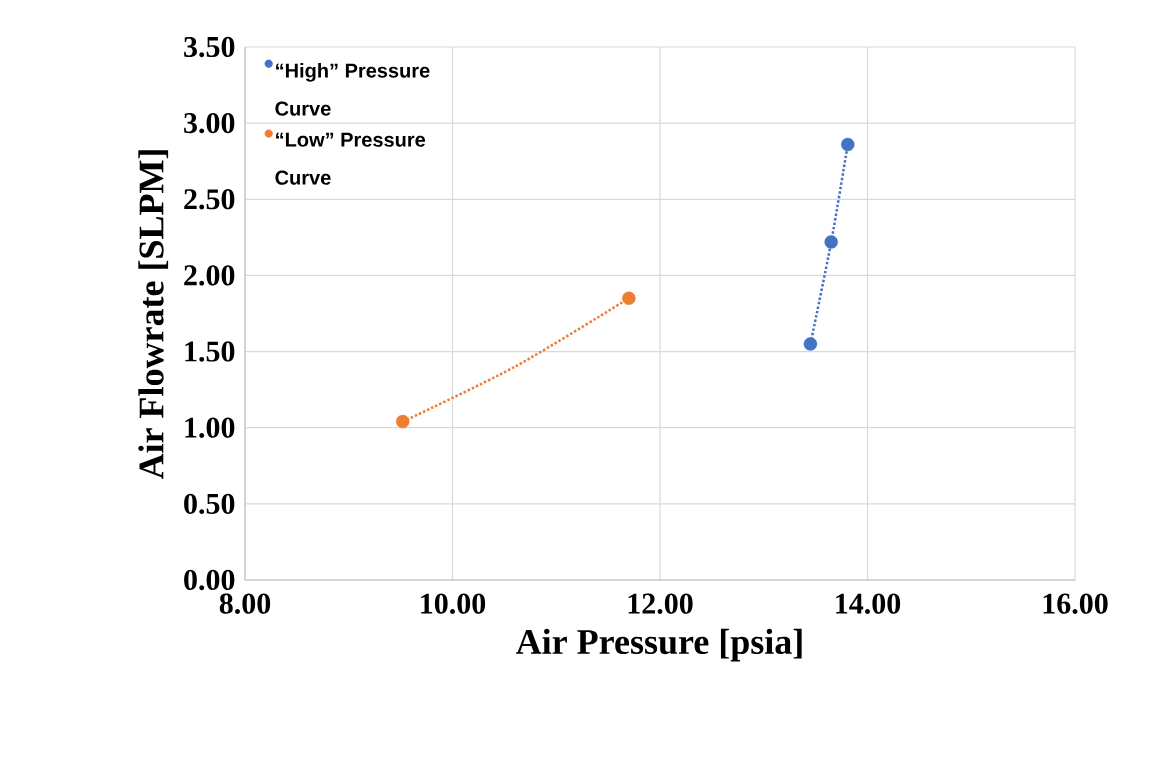  I want to click on y-axis-title: Air Flowrate [SLPM], so click(153, 315).